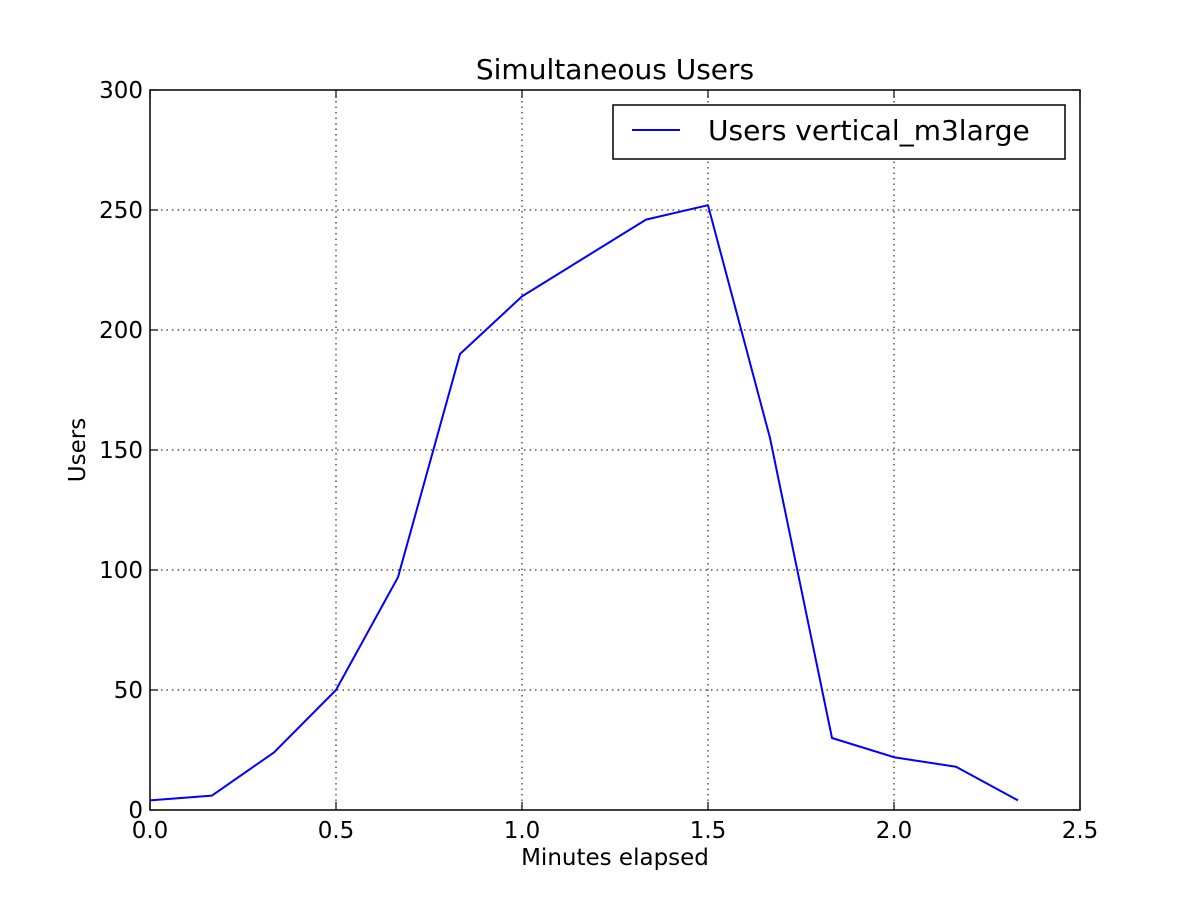 This screenshot has width=1200, height=900. What do you see at coordinates (708, 831) in the screenshot?
I see `x-tick-label: 1.5` at bounding box center [708, 831].